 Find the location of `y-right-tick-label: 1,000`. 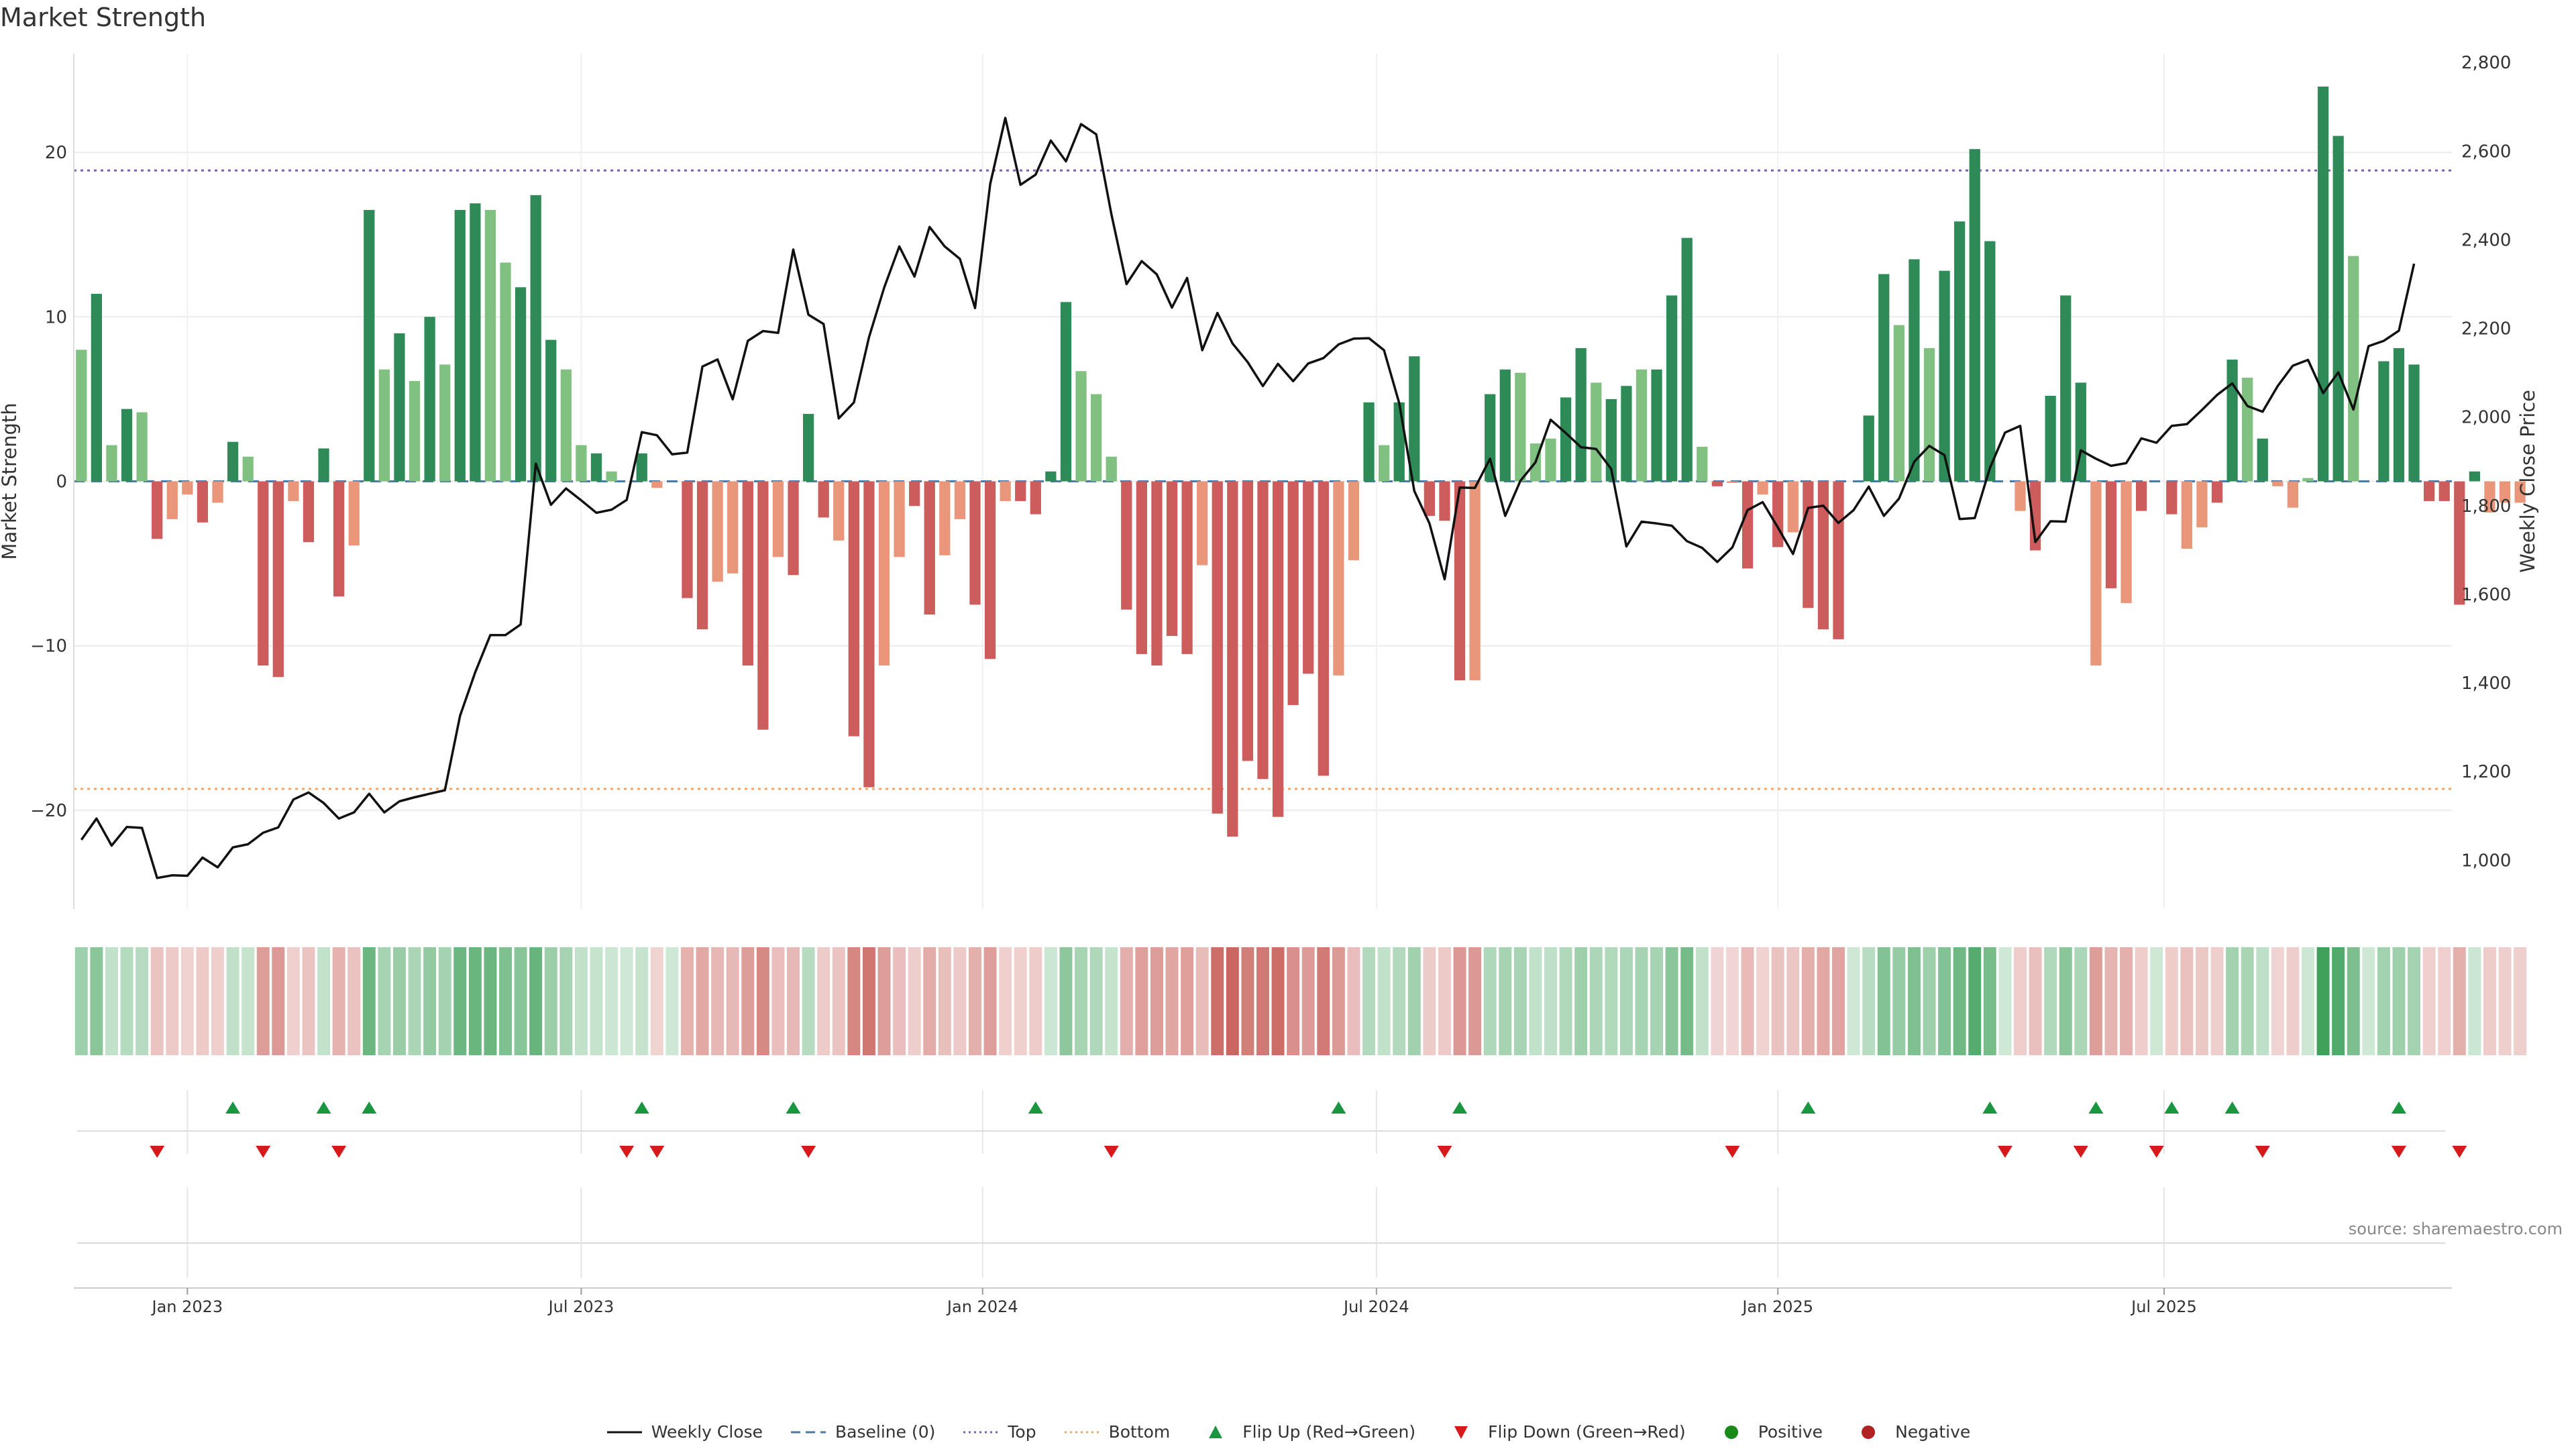

y-right-tick-label: 1,000 is located at coordinates (2486, 861).